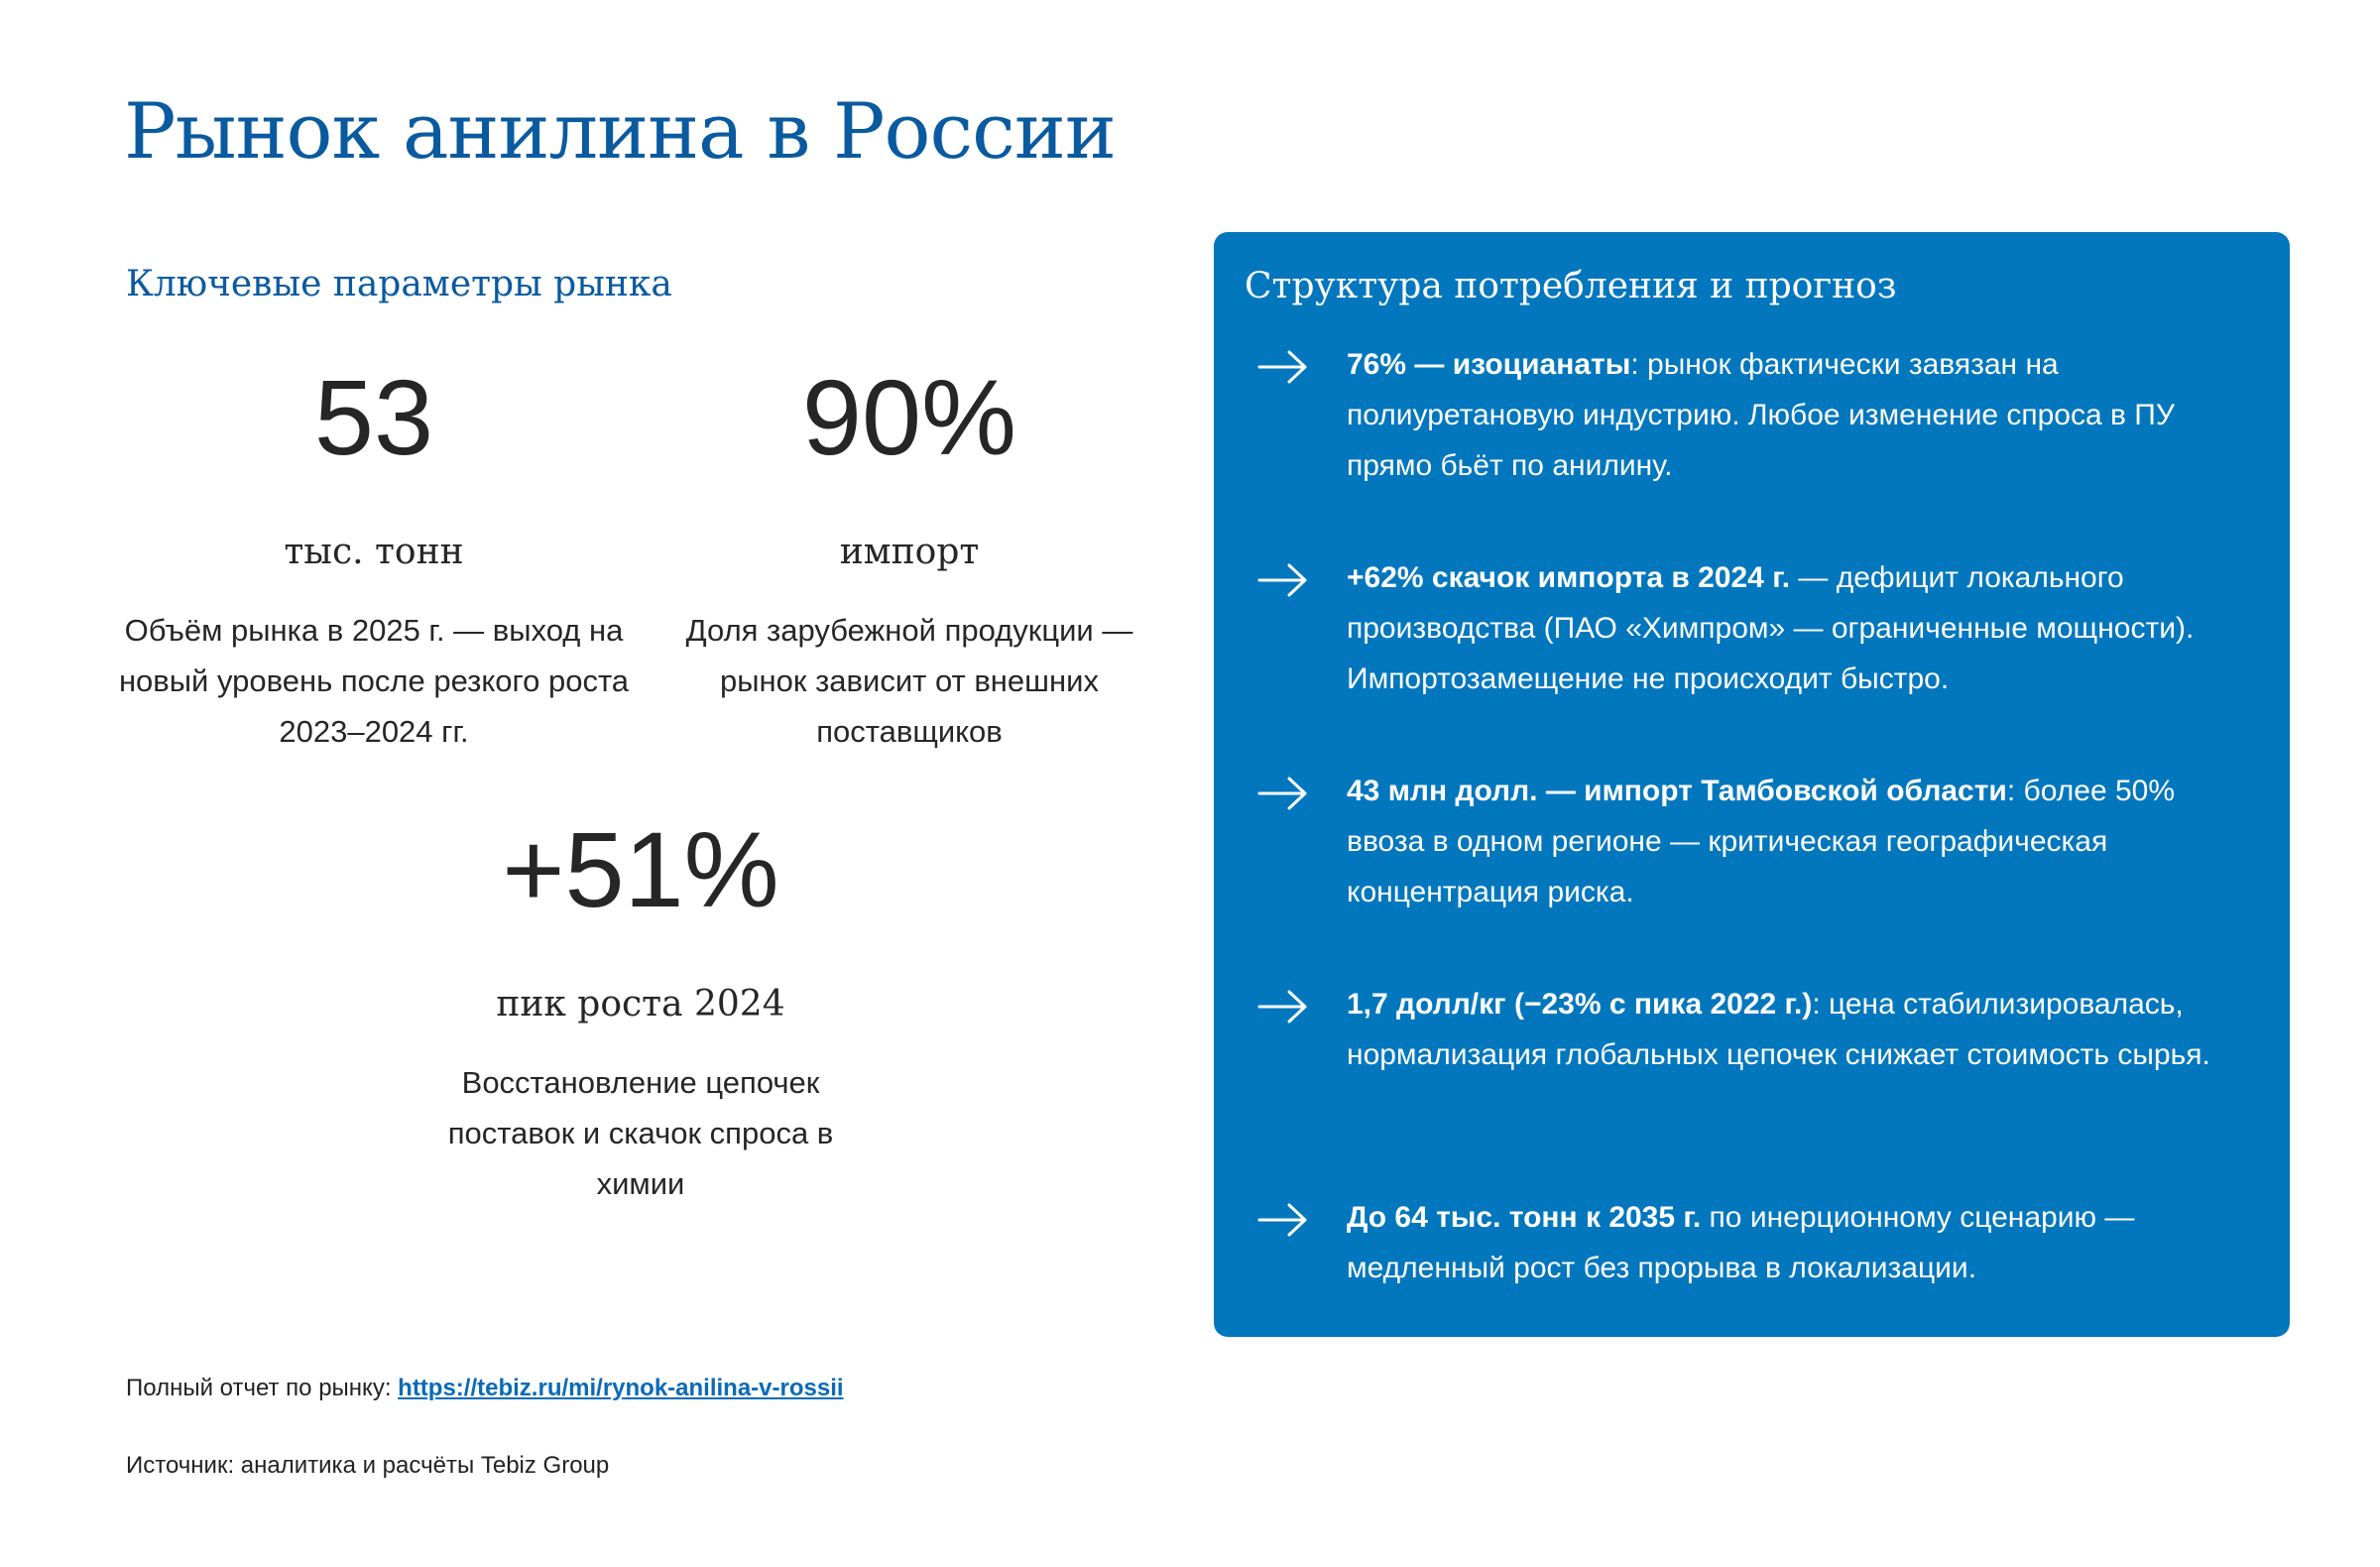 The height and width of the screenshot is (1567, 2380). What do you see at coordinates (1580, 1004) in the screenshot?
I see `panel-item-highlight: 1,7 долл/кг (−23% с пика 2022 г.)` at bounding box center [1580, 1004].